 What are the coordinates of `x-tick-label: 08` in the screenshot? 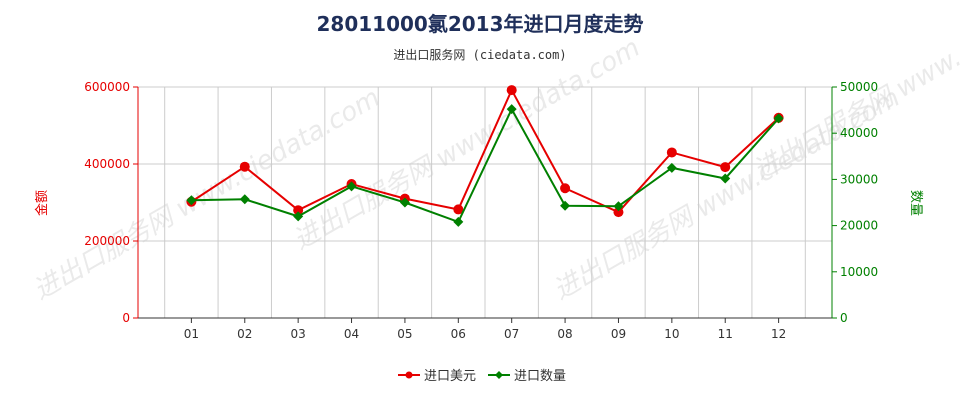 It's located at (564, 334).